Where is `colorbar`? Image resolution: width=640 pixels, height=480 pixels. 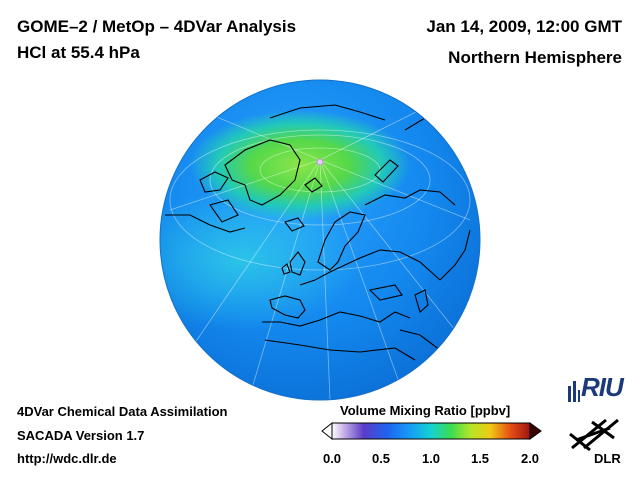 colorbar is located at coordinates (431, 431).